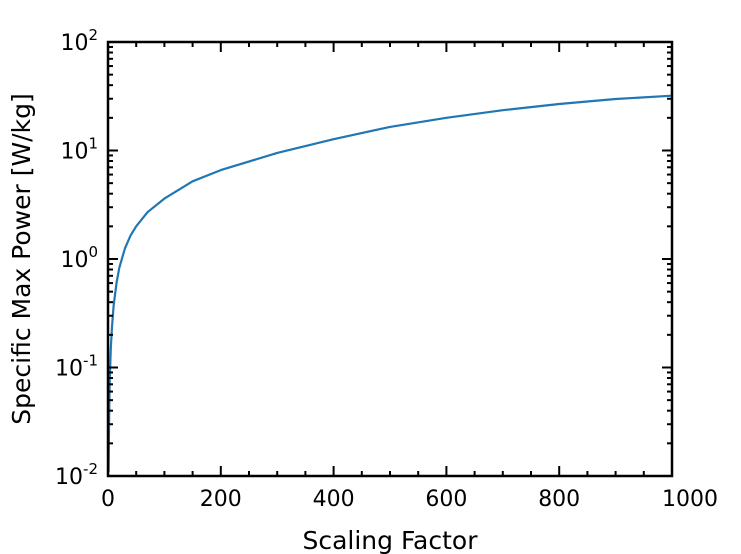  What do you see at coordinates (221, 499) in the screenshot?
I see `x-tick-label: 200` at bounding box center [221, 499].